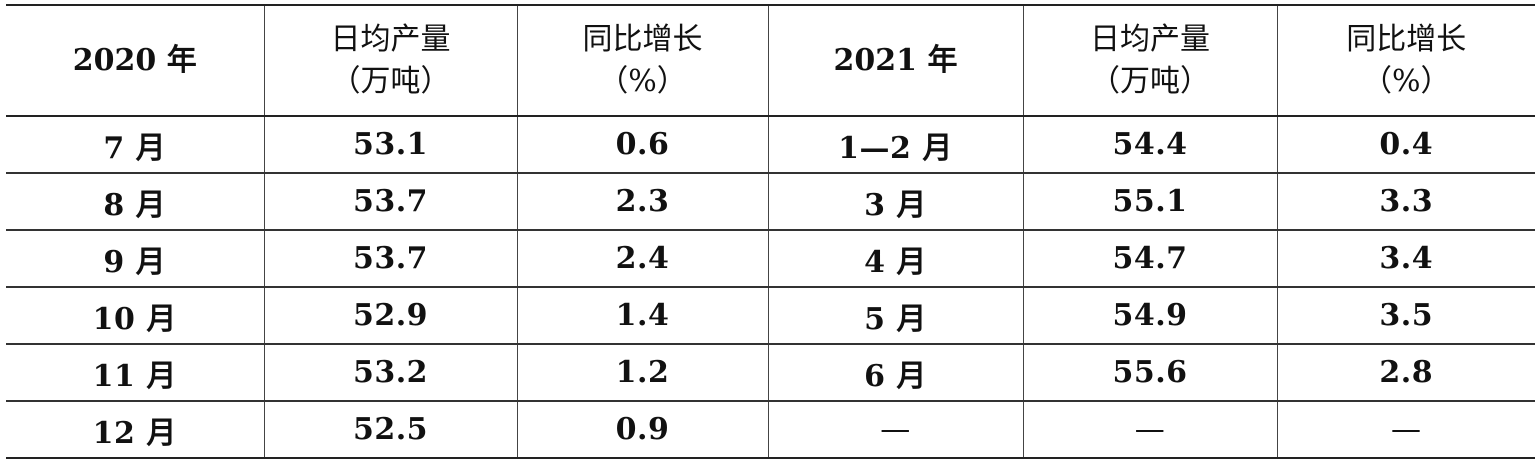 The height and width of the screenshot is (468, 1539). What do you see at coordinates (1405, 144) in the screenshot?
I see `cell-yoy-2021: 0.4` at bounding box center [1405, 144].